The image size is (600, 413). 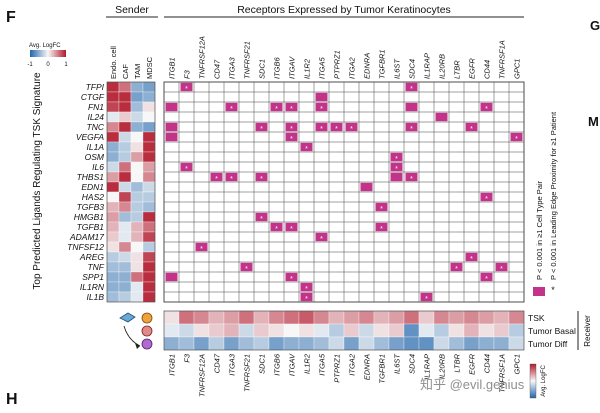 What do you see at coordinates (217, 363) in the screenshot?
I see `receptor-label-bottom-cd47: CD47` at bounding box center [217, 363].